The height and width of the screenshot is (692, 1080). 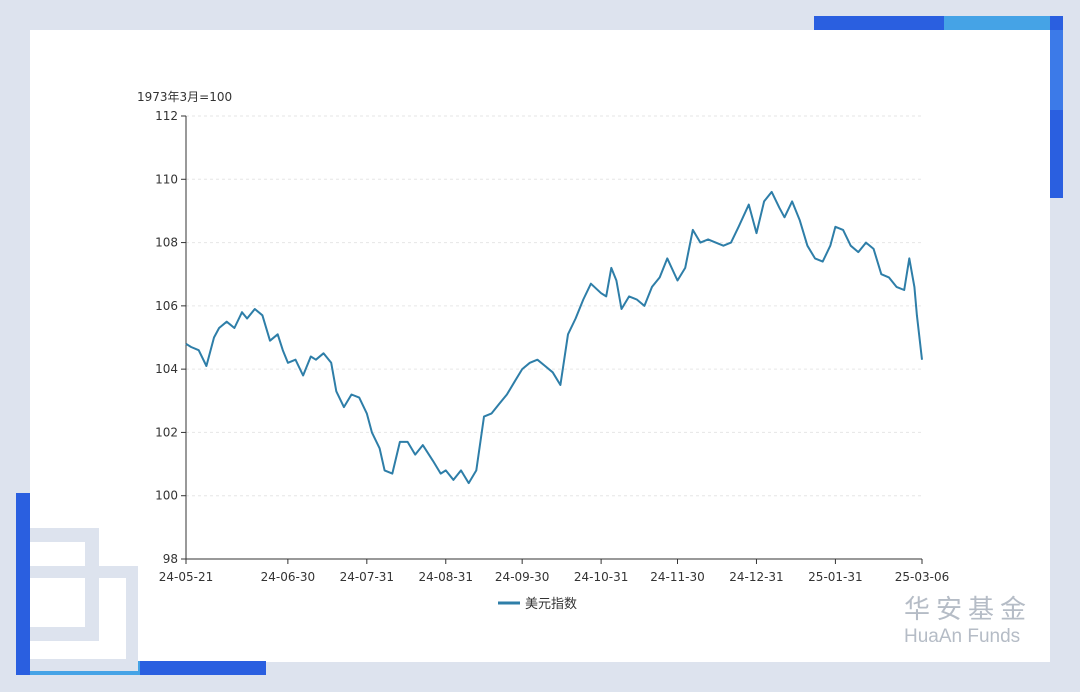 I want to click on y-tick-label: 106, so click(x=166, y=306).